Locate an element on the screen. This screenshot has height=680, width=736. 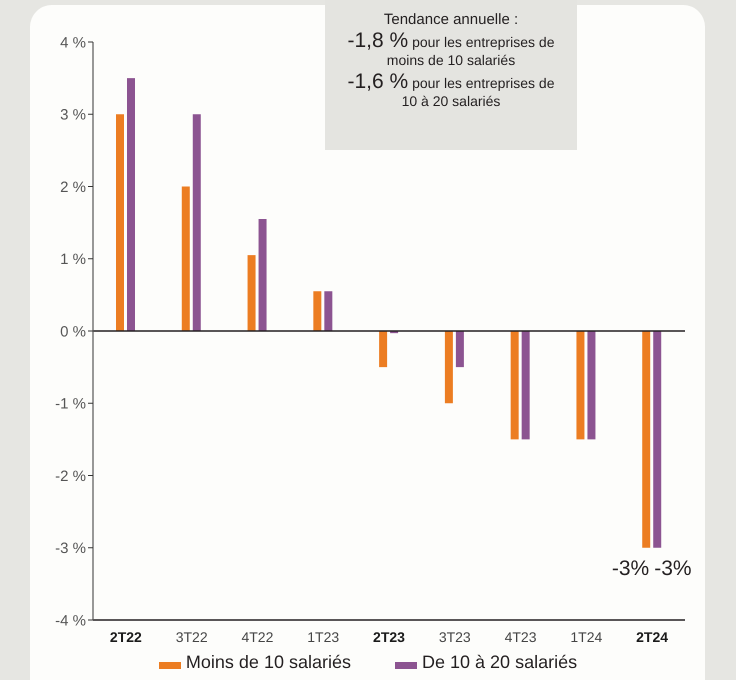
legend-label: Moins de 10 salariés is located at coordinates (268, 662).